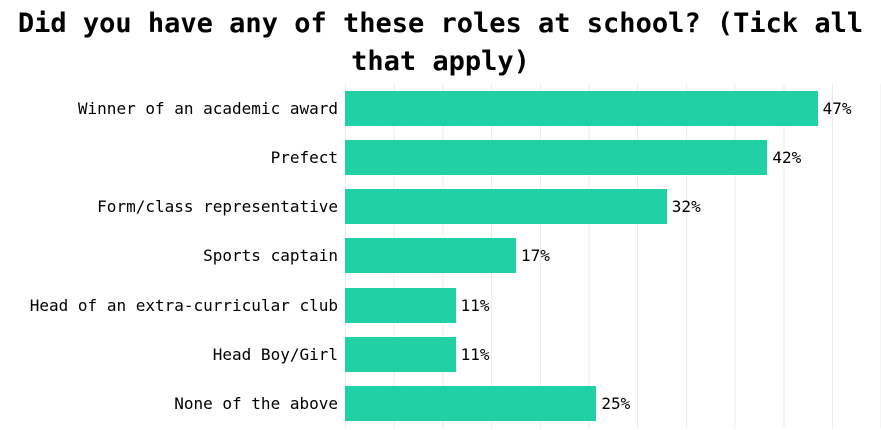  I want to click on category-label: Head Boy/Girl, so click(275, 354).